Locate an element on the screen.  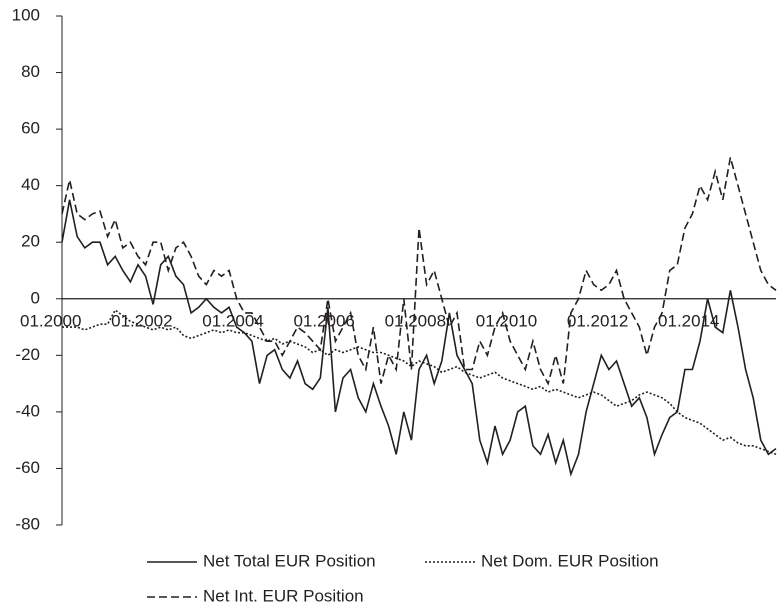
legend-label: Net Dom. EUR Position is located at coordinates (570, 560).